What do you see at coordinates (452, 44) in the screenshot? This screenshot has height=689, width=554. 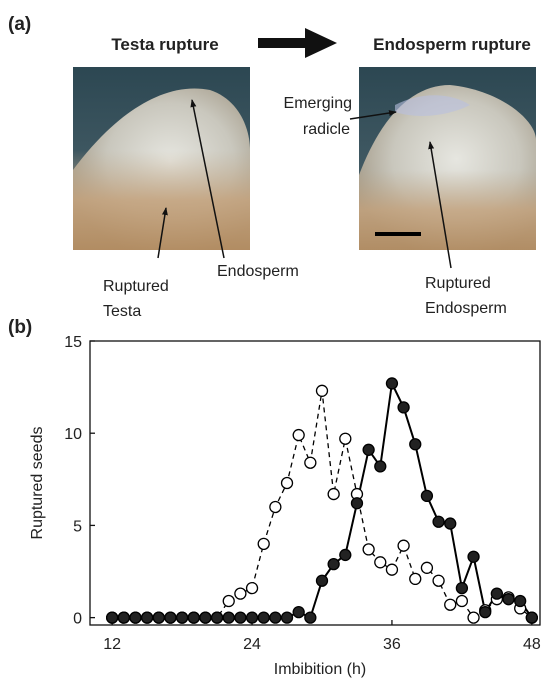 I see `stage-title: Endosperm rupture` at bounding box center [452, 44].